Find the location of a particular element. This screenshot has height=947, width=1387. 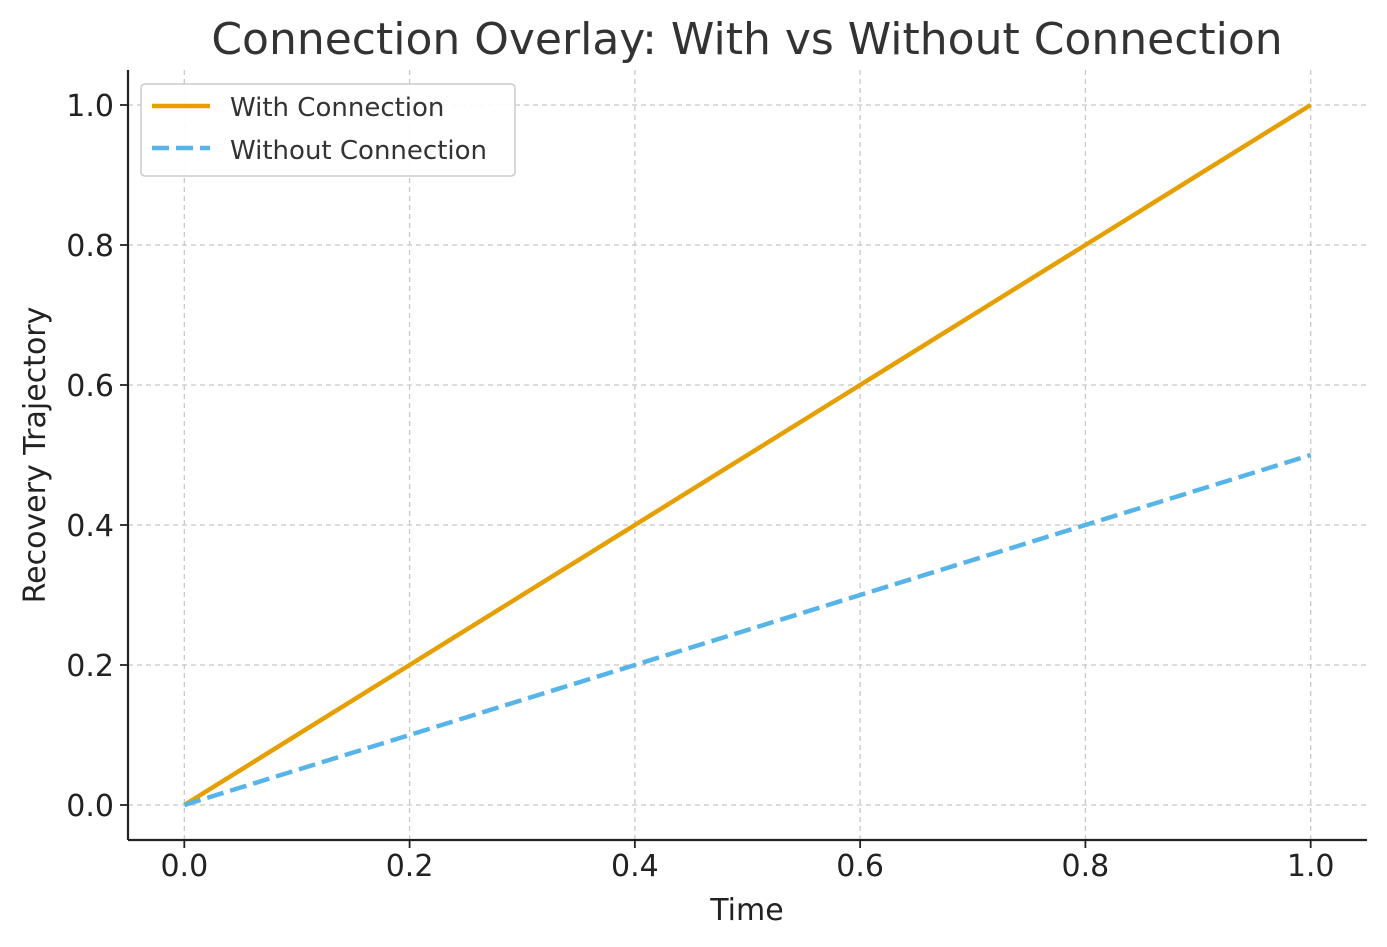

y-tick-label: 0.0 is located at coordinates (90, 806).